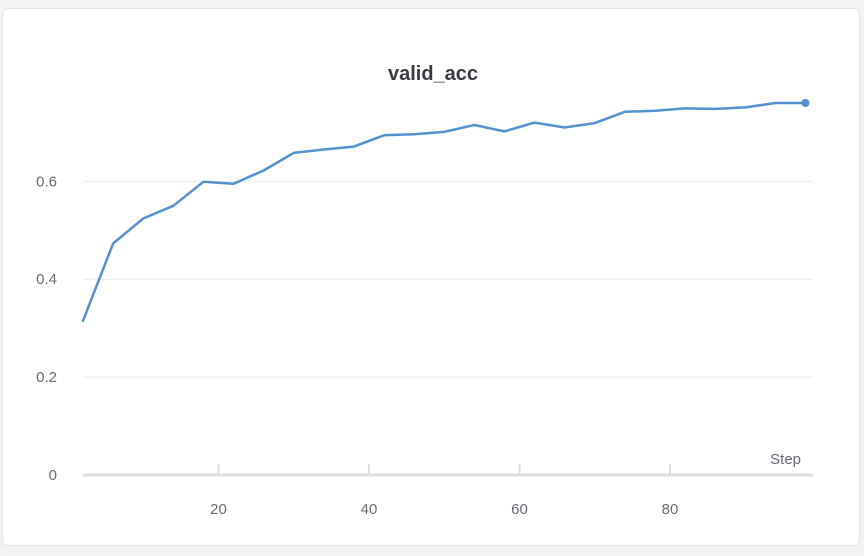  Describe the element at coordinates (448, 491) in the screenshot. I see `x-axis: 20 40 60 80` at that location.